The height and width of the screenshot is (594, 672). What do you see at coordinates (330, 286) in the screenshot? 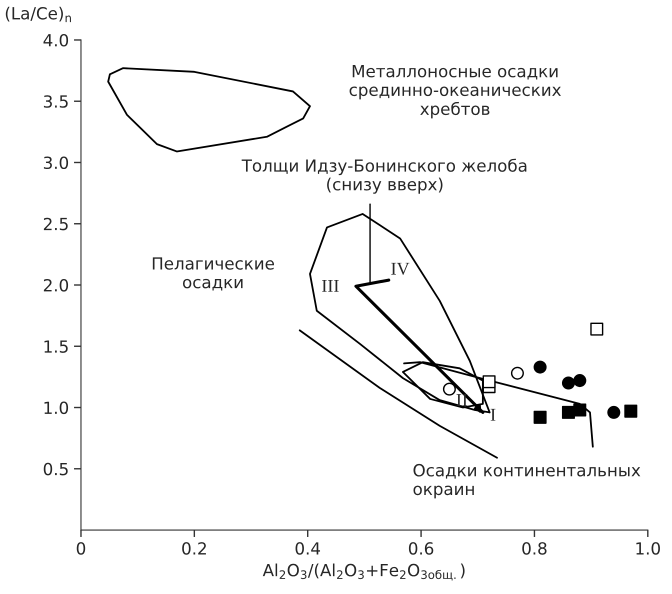
I see `annotation: III` at bounding box center [330, 286].